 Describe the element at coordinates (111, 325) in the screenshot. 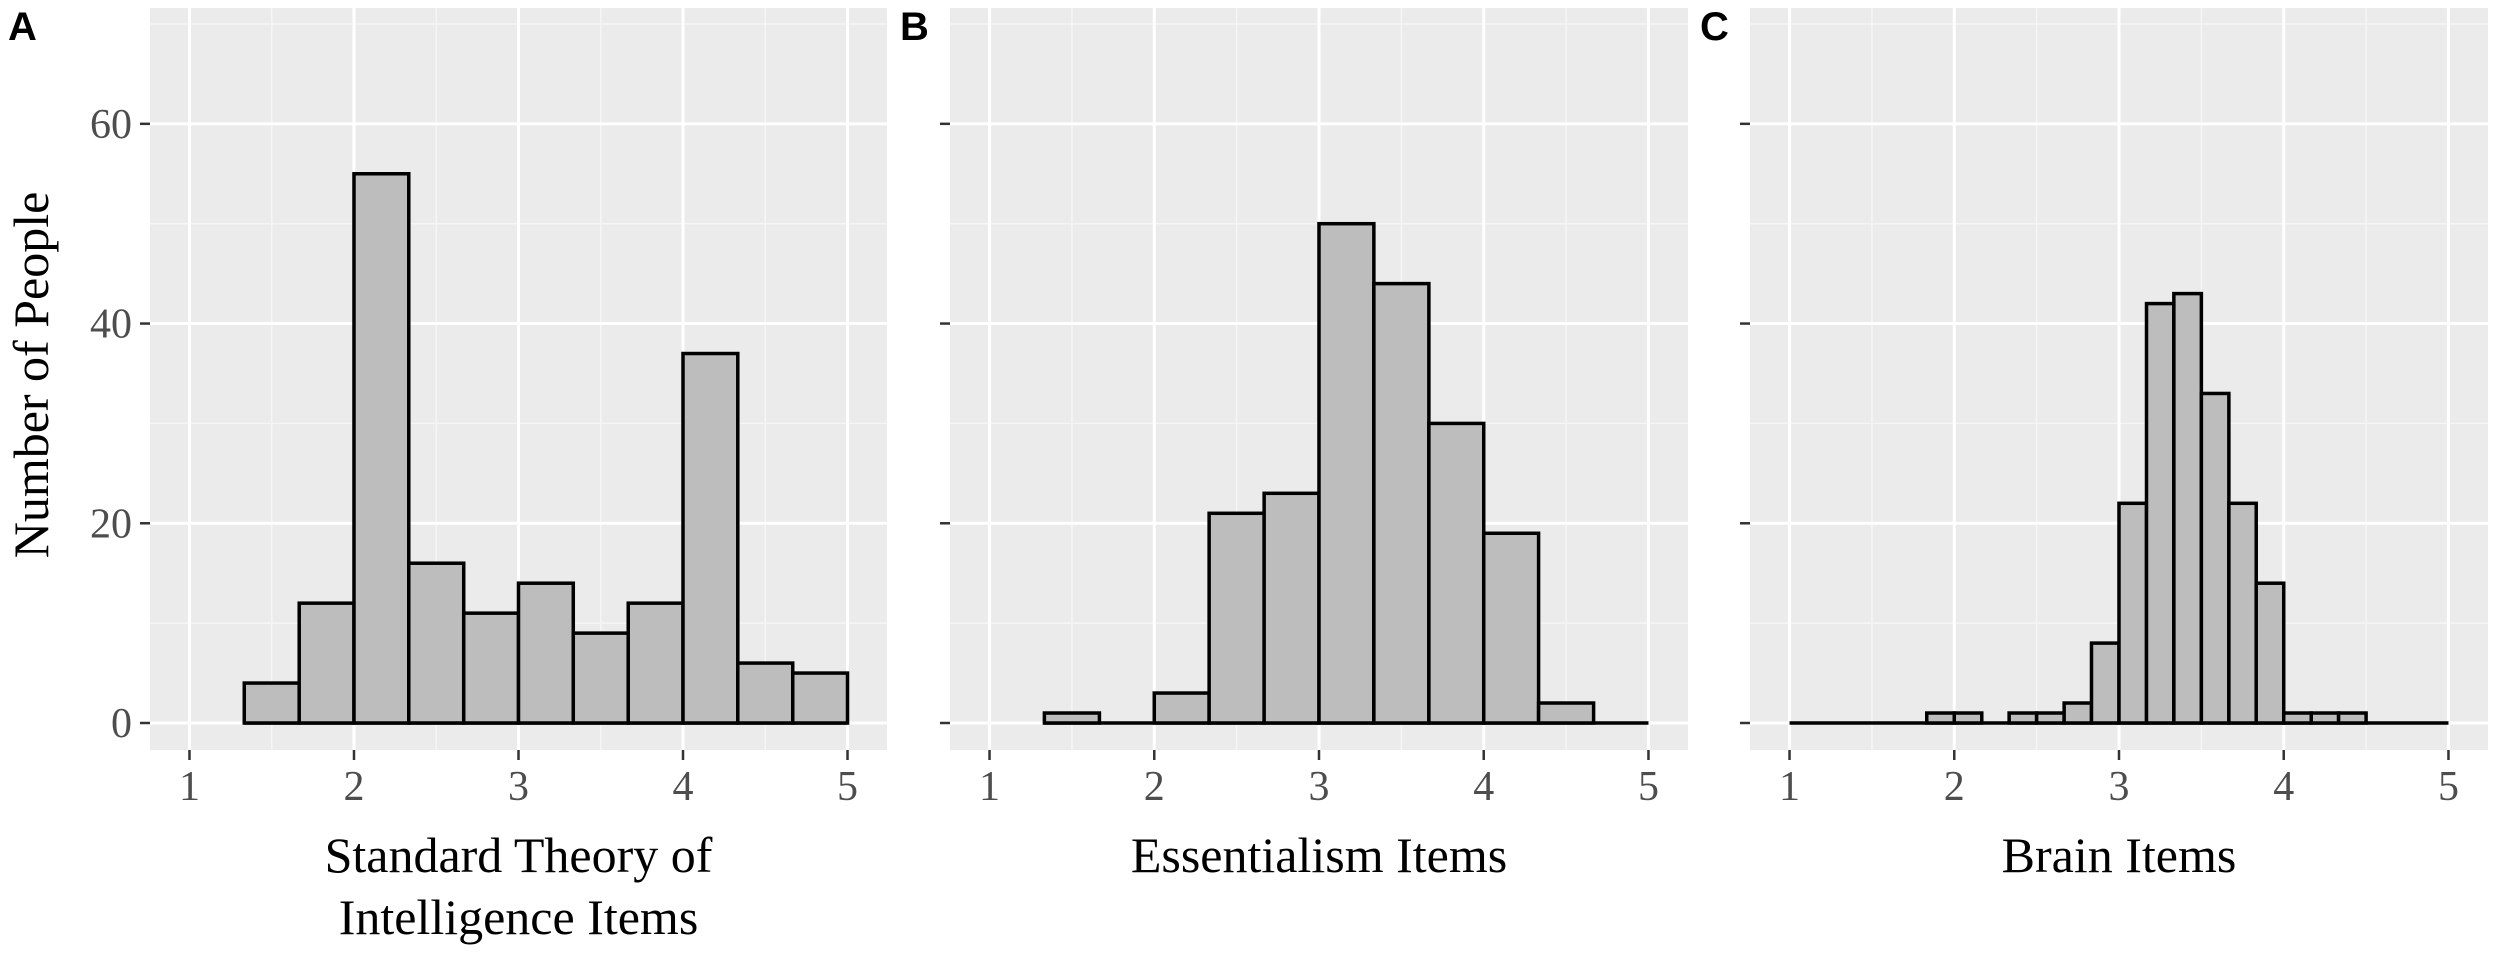

I see `y-tick-label: 40` at that location.